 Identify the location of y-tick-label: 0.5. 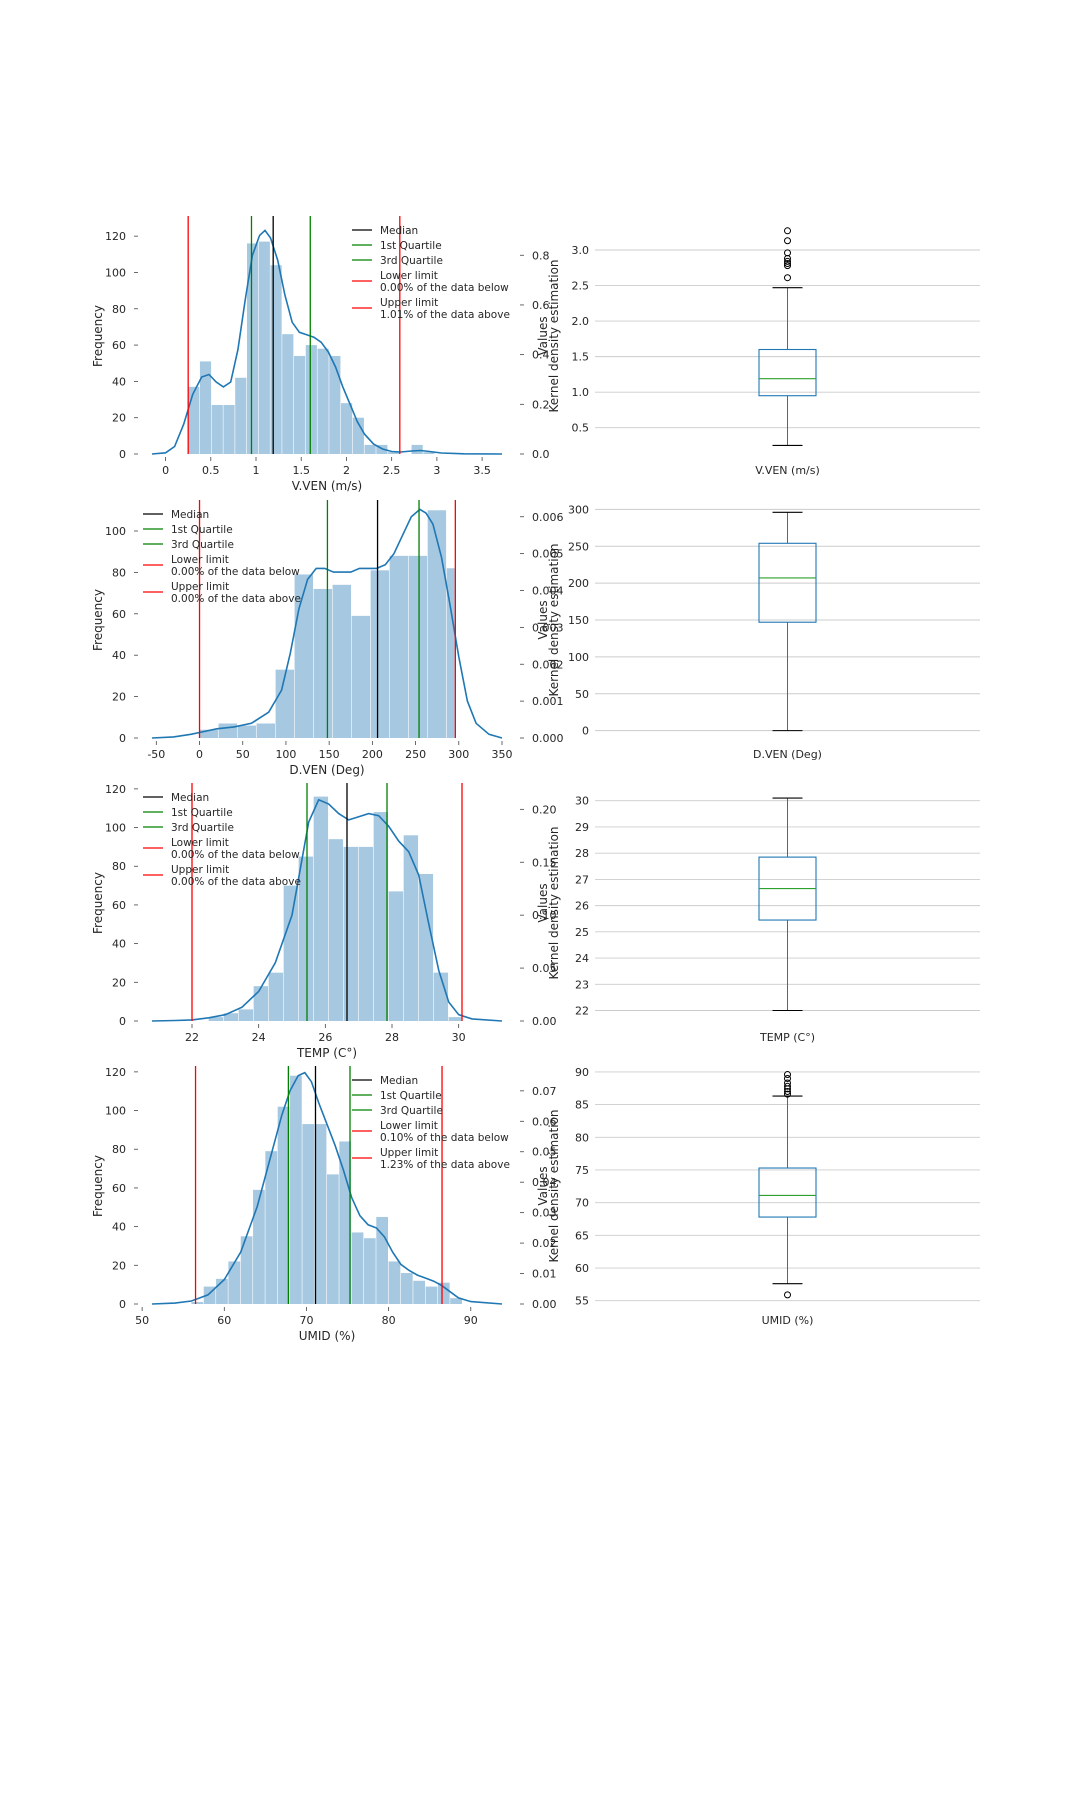
(581, 428).